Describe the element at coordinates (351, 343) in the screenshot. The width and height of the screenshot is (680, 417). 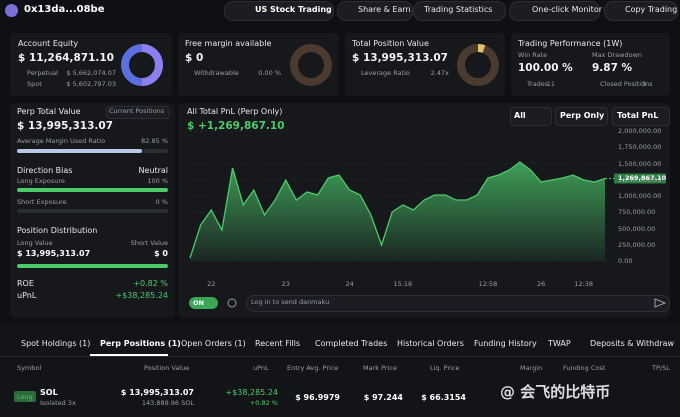
I see `tab: Completed Trades` at that location.